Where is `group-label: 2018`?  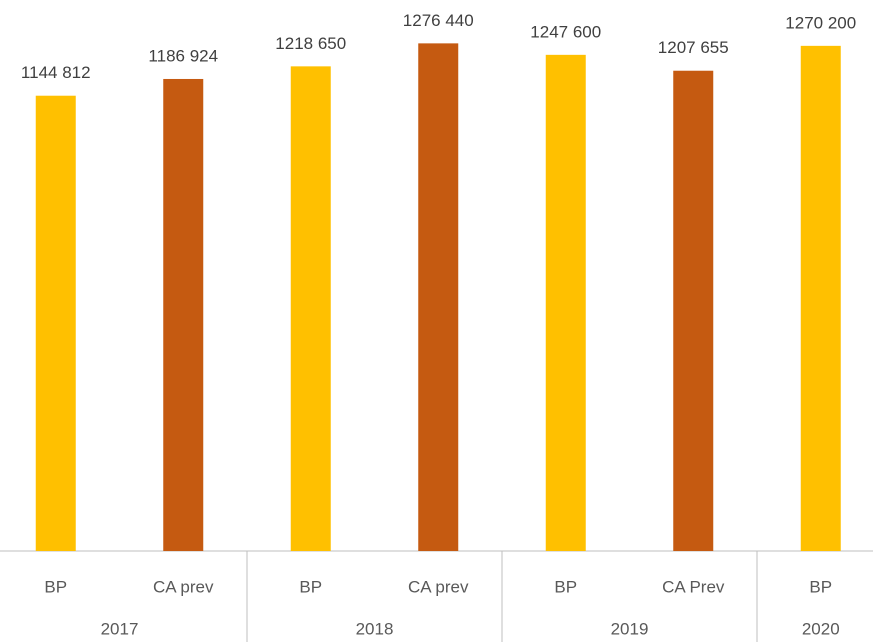 group-label: 2018 is located at coordinates (375, 628).